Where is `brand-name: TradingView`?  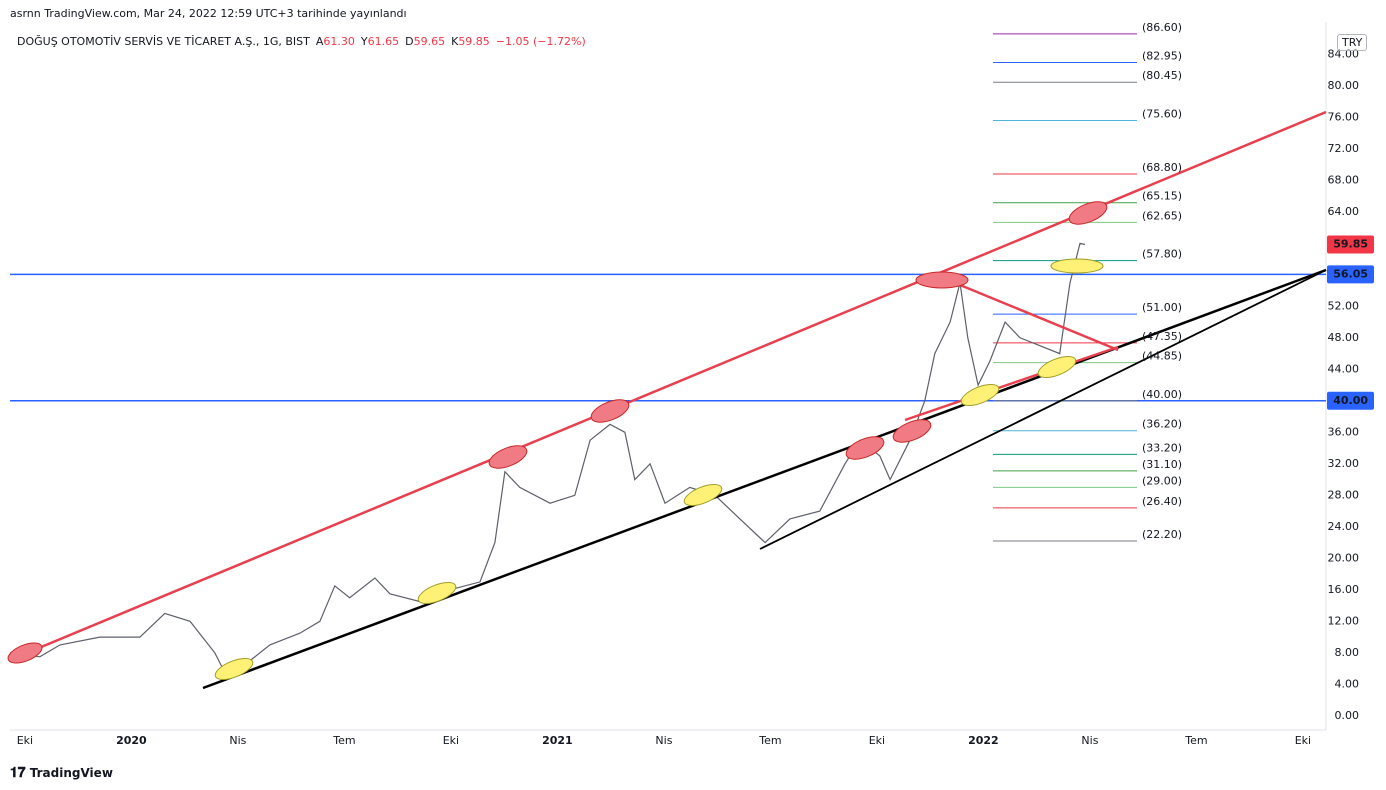 brand-name: TradingView is located at coordinates (71, 773).